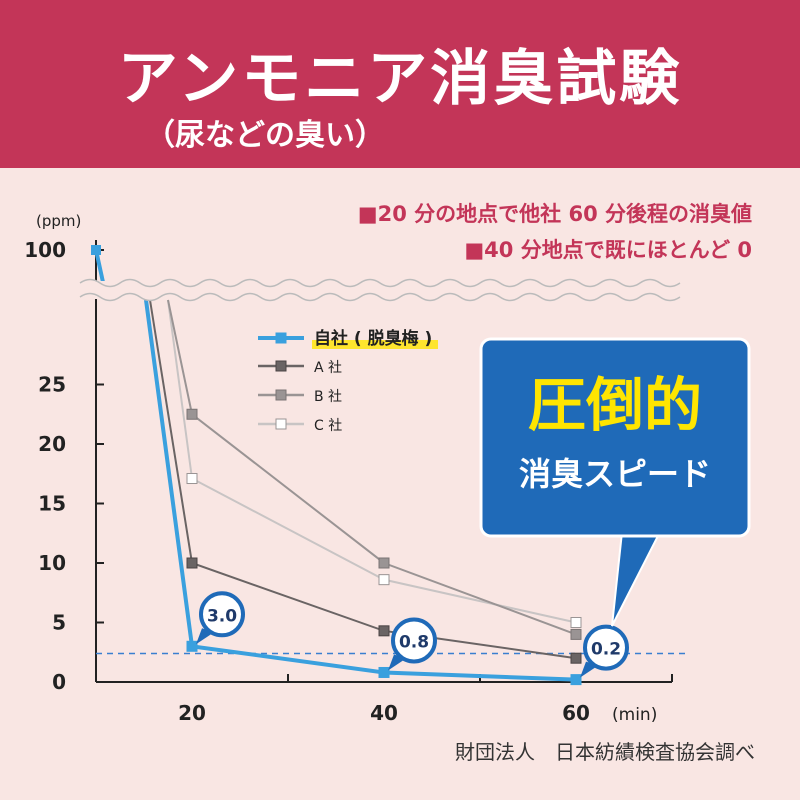  I want to click on callout-headline: 圧倒的, so click(615, 405).